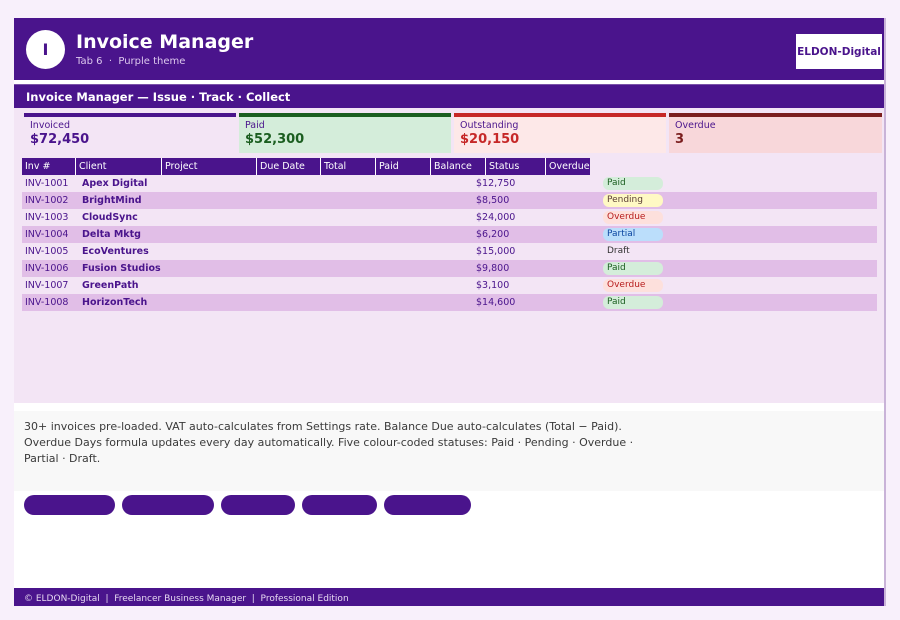  I want to click on client-name: Delta Mktg, so click(111, 234).